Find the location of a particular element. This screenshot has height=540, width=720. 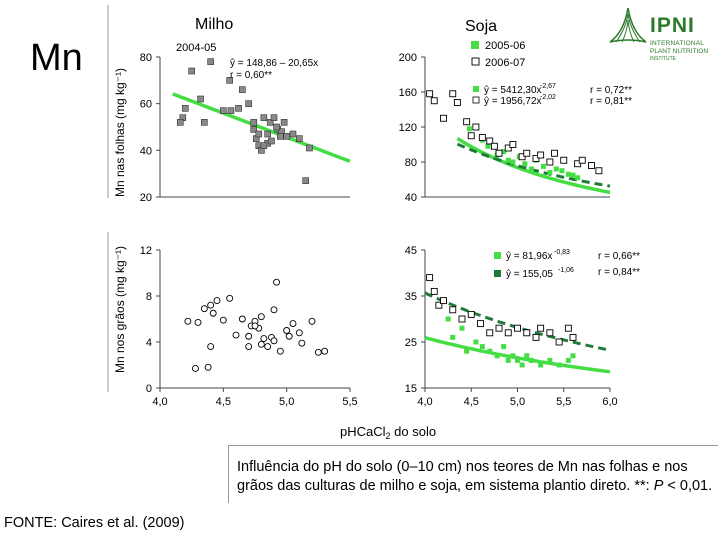

x-tick-label: 5,5 is located at coordinates (563, 402).